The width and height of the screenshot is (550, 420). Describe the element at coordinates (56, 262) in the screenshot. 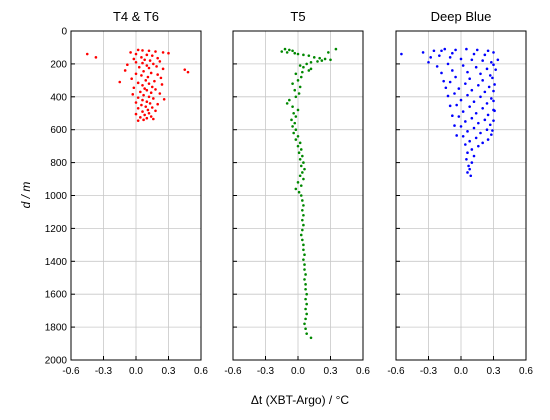

I see `y-tick-label: 1400` at that location.